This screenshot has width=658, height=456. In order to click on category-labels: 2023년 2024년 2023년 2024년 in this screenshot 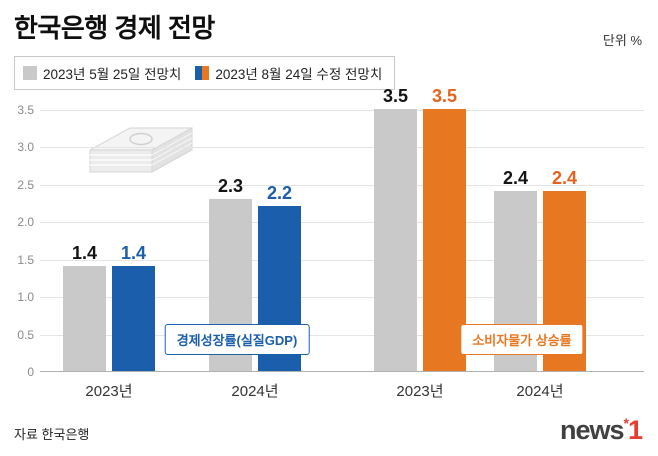, I will do `click(342, 390)`.